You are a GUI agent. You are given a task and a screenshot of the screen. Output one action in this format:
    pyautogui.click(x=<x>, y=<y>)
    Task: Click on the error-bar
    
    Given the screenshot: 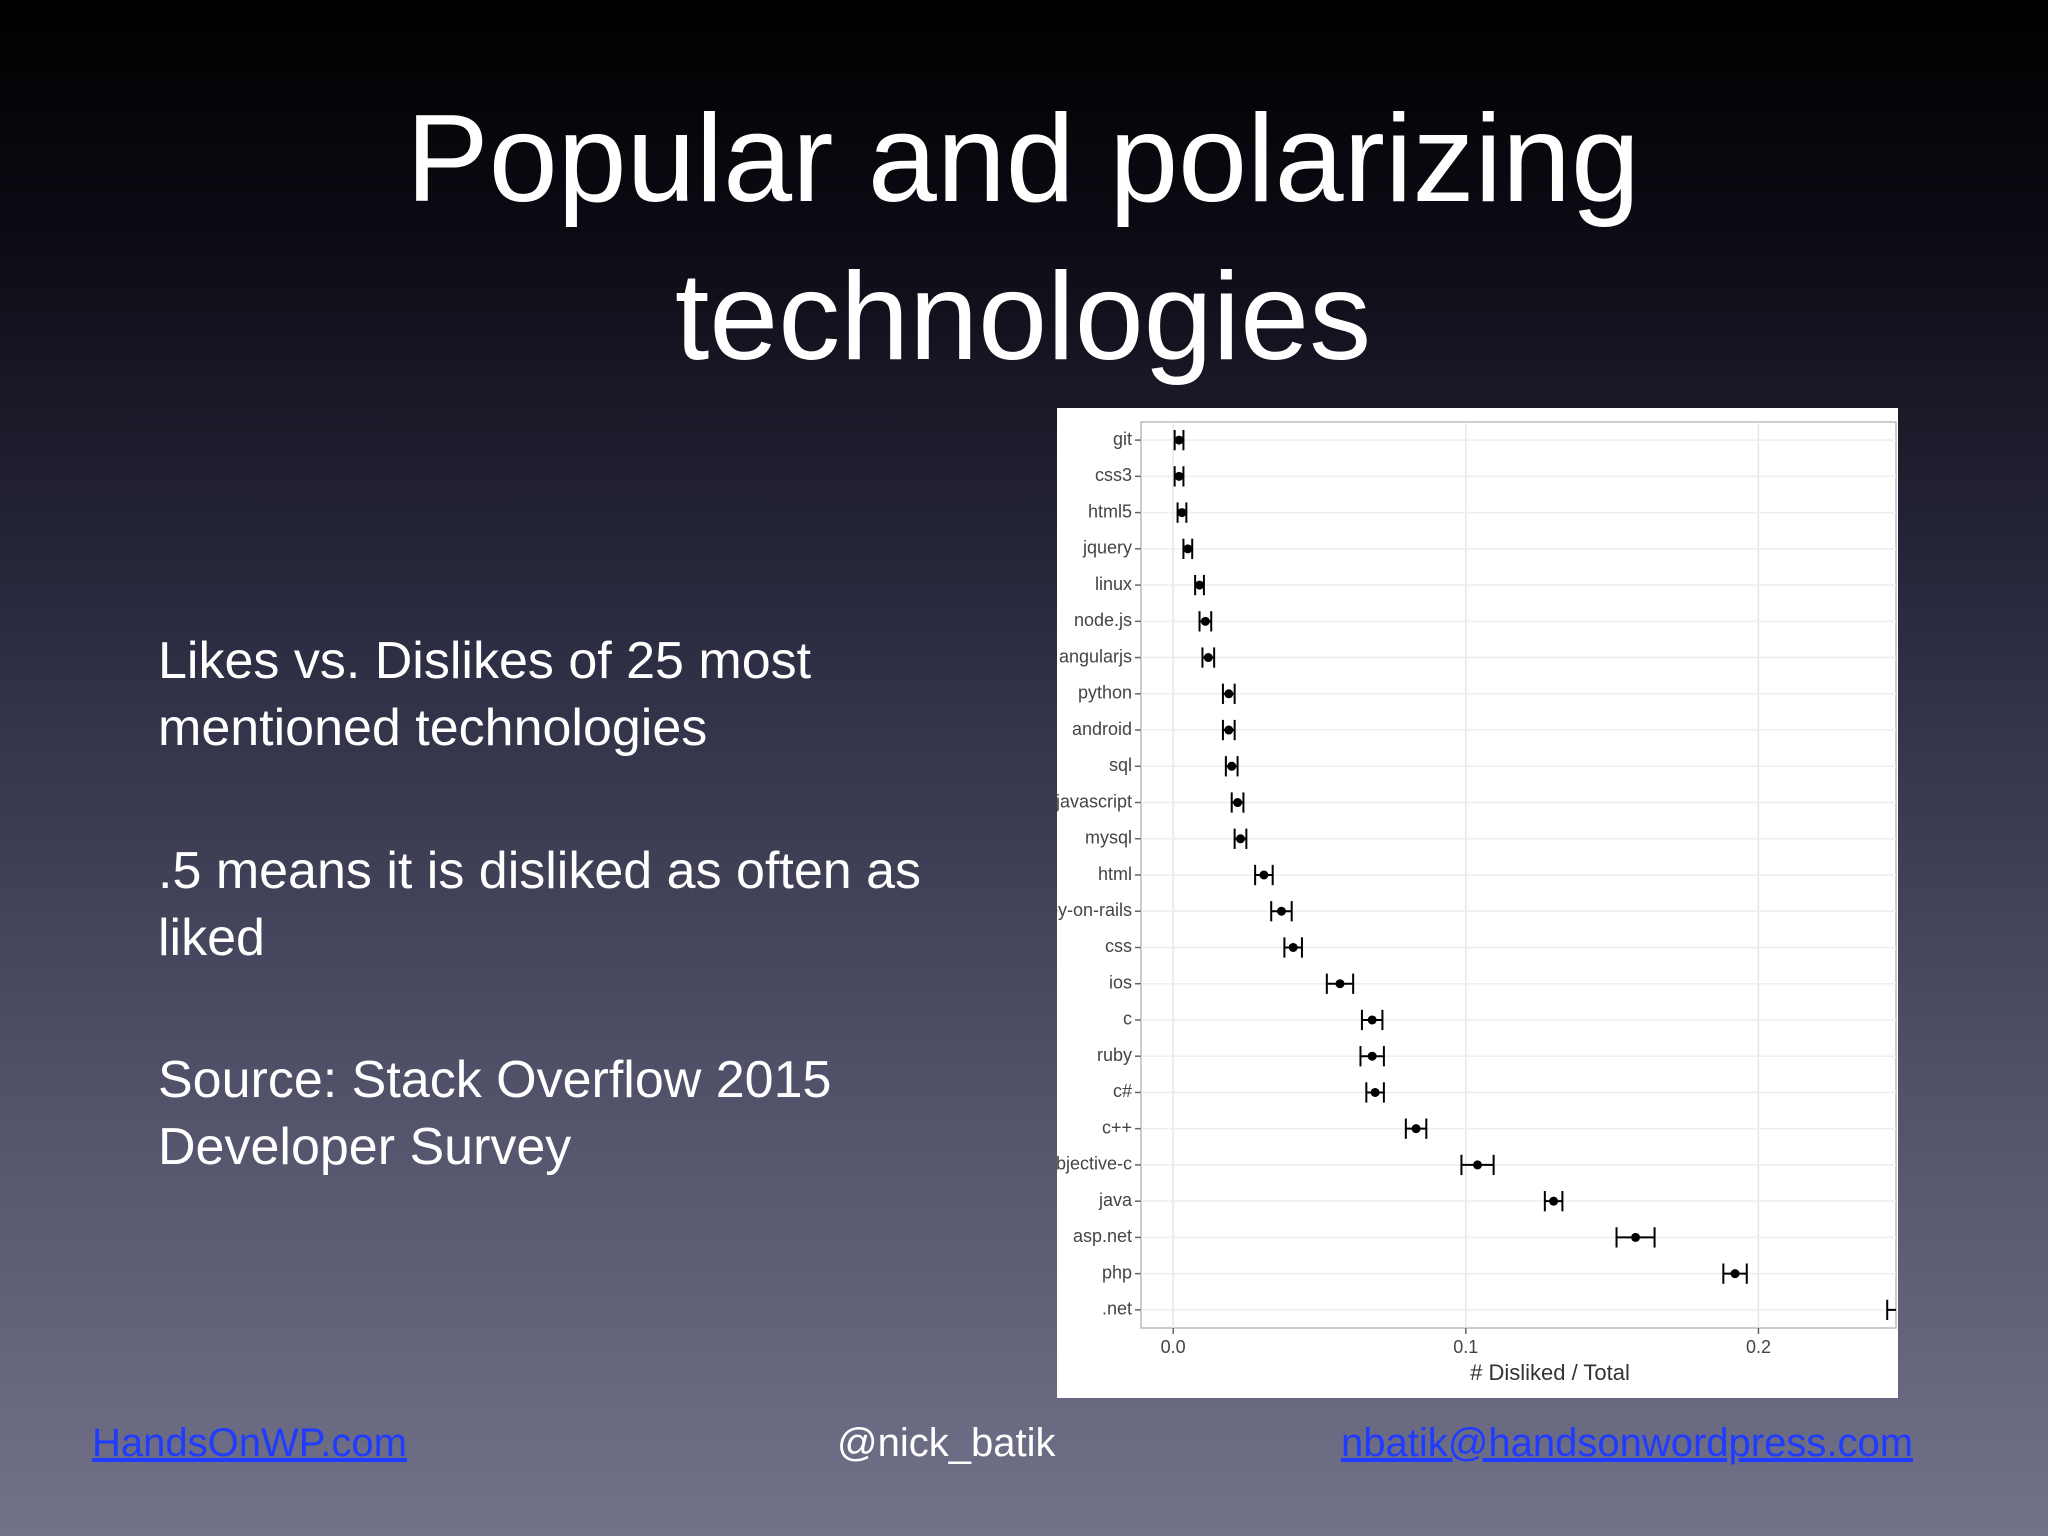 What is the action you would take?
    pyautogui.click(x=1891, y=1310)
    